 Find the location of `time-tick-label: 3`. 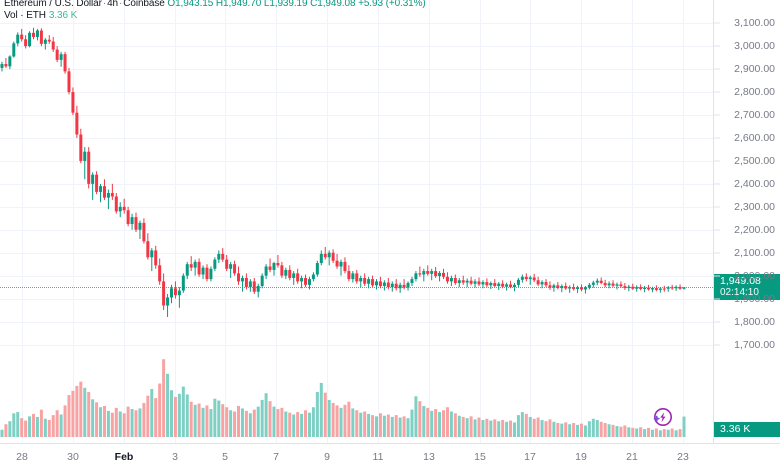

time-tick-label: 3 is located at coordinates (175, 457).